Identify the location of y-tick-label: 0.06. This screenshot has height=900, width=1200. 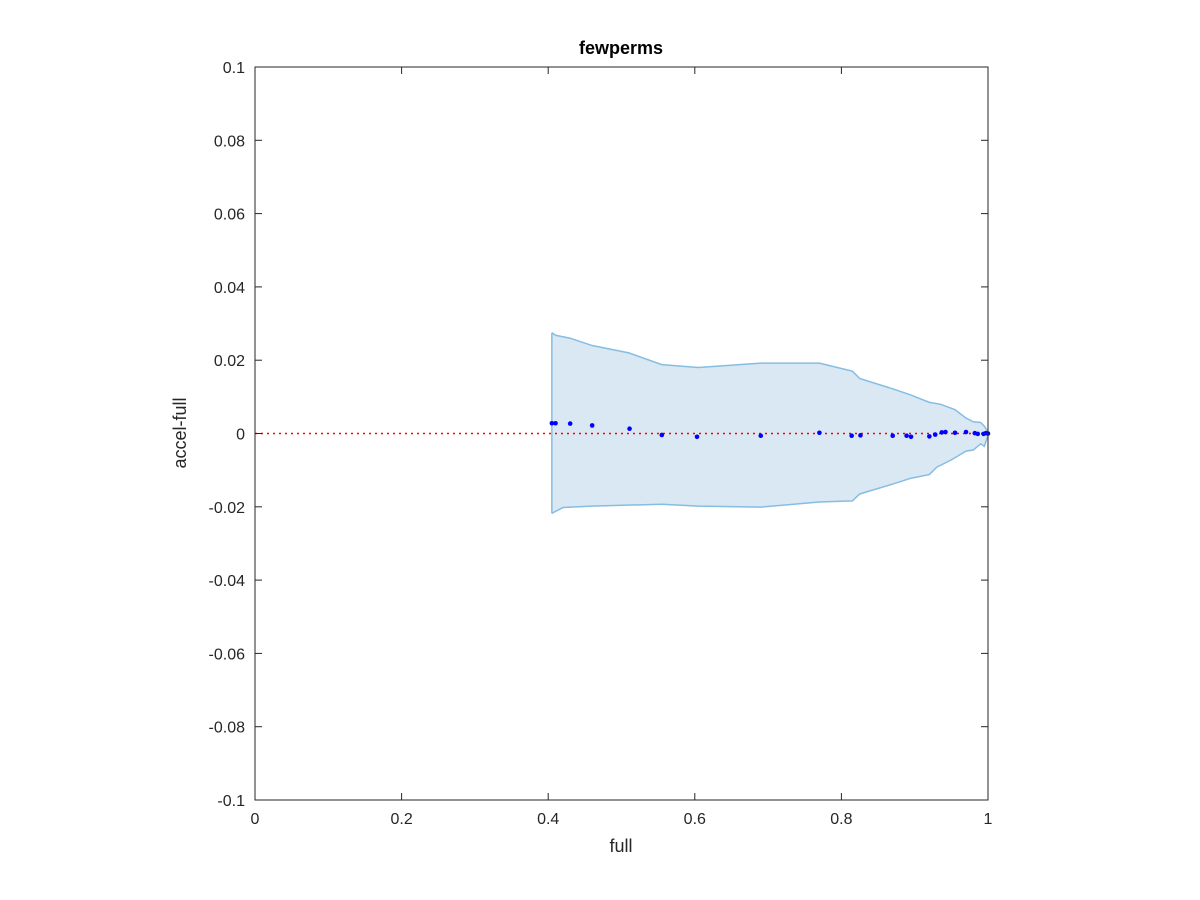
(229, 215).